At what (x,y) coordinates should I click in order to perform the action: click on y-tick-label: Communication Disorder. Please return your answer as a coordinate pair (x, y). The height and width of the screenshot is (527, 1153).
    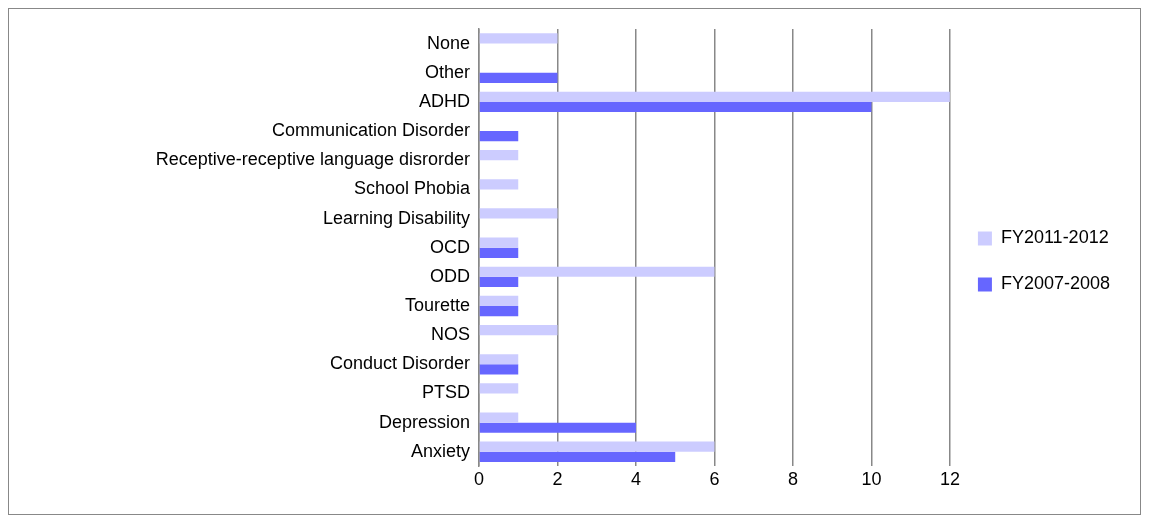
    Looking at the image, I should click on (370, 130).